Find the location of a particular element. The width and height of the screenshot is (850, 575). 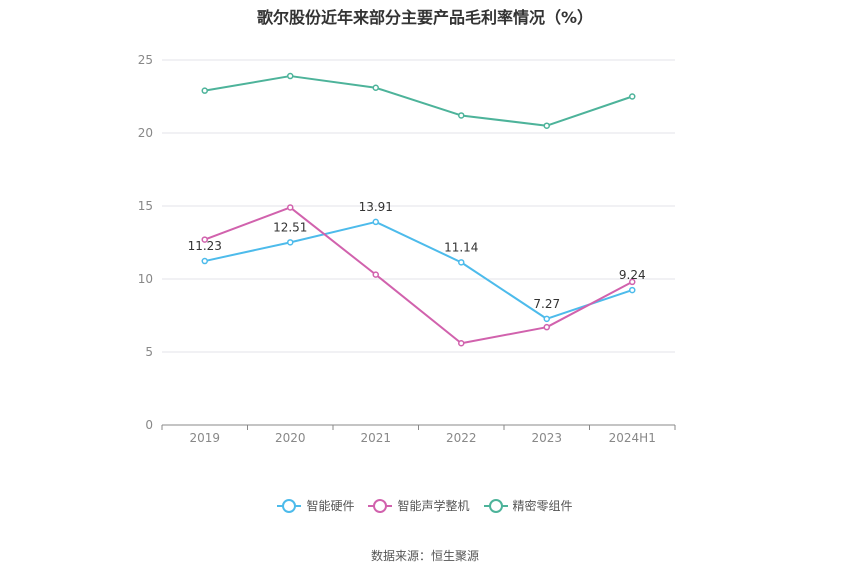

data-label: 7.27 is located at coordinates (546, 304).